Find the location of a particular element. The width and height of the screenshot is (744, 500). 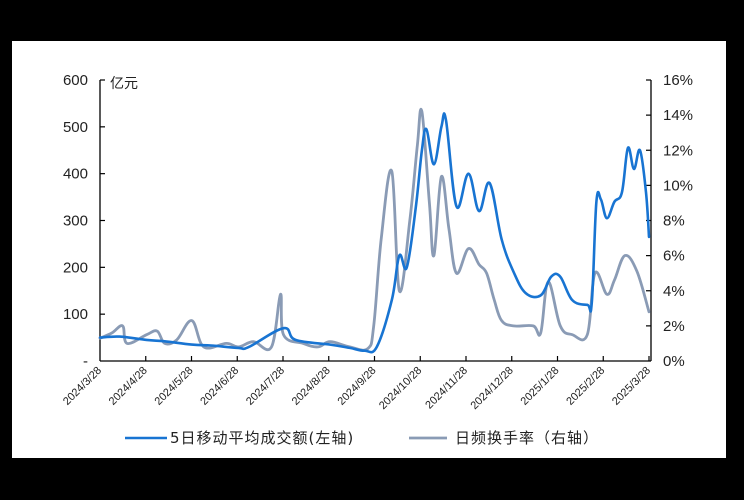

right-tick-label: 8% is located at coordinates (674, 221).